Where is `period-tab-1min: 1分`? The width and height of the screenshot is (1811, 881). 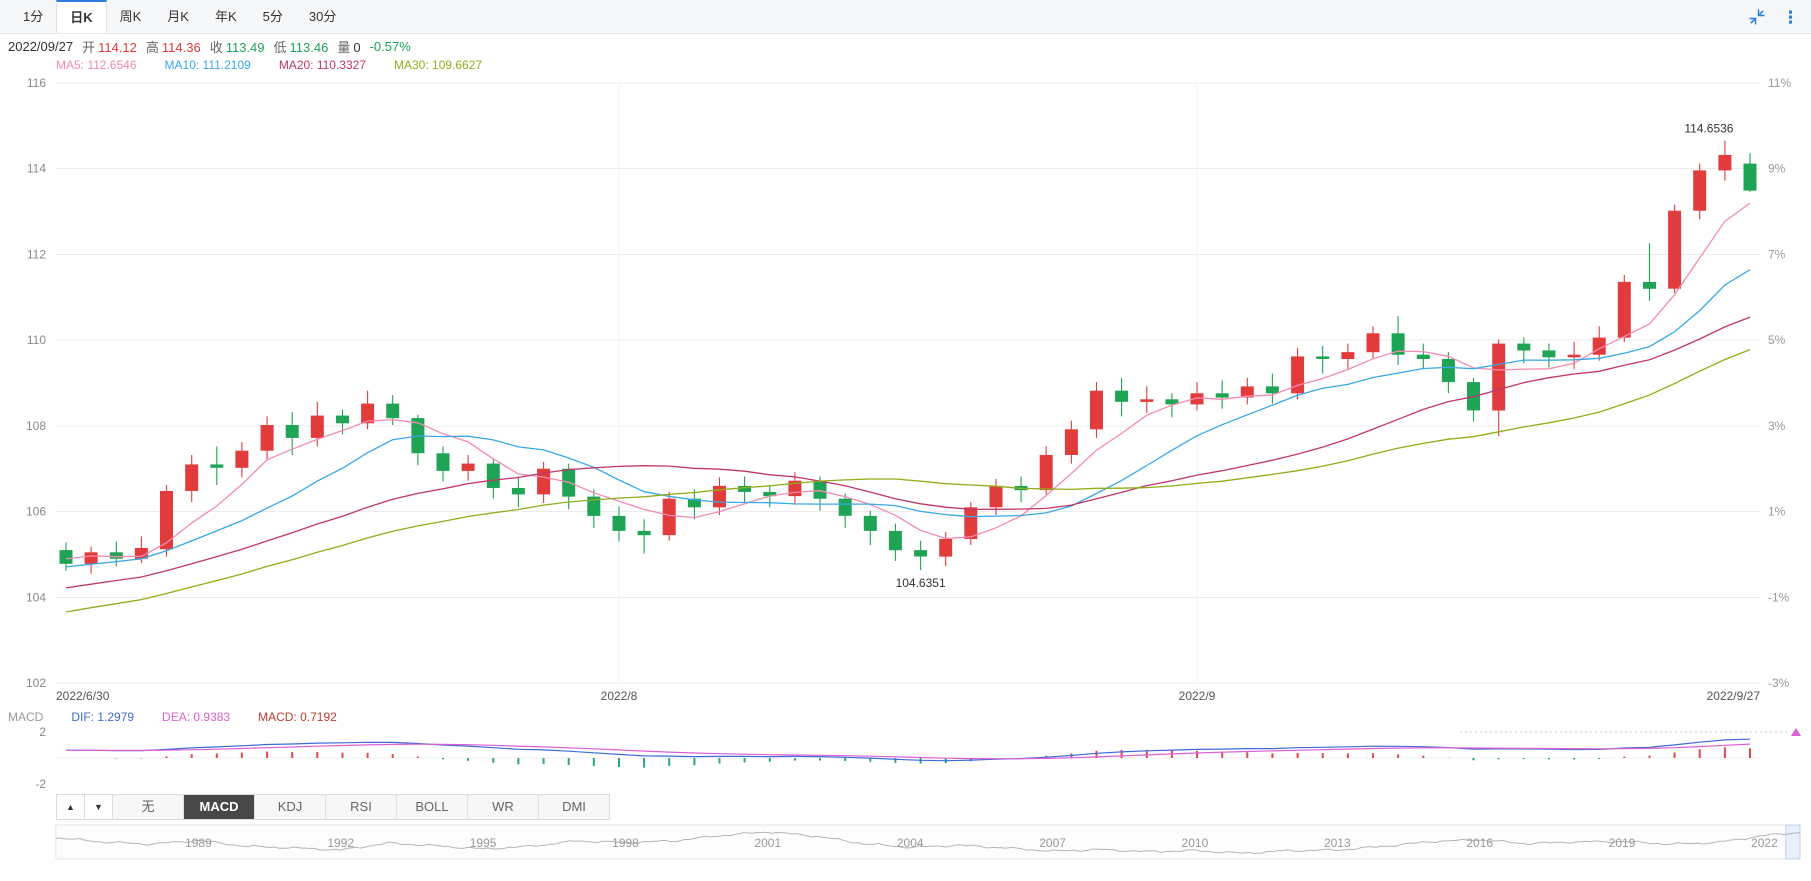 period-tab-1min: 1分 is located at coordinates (33, 16).